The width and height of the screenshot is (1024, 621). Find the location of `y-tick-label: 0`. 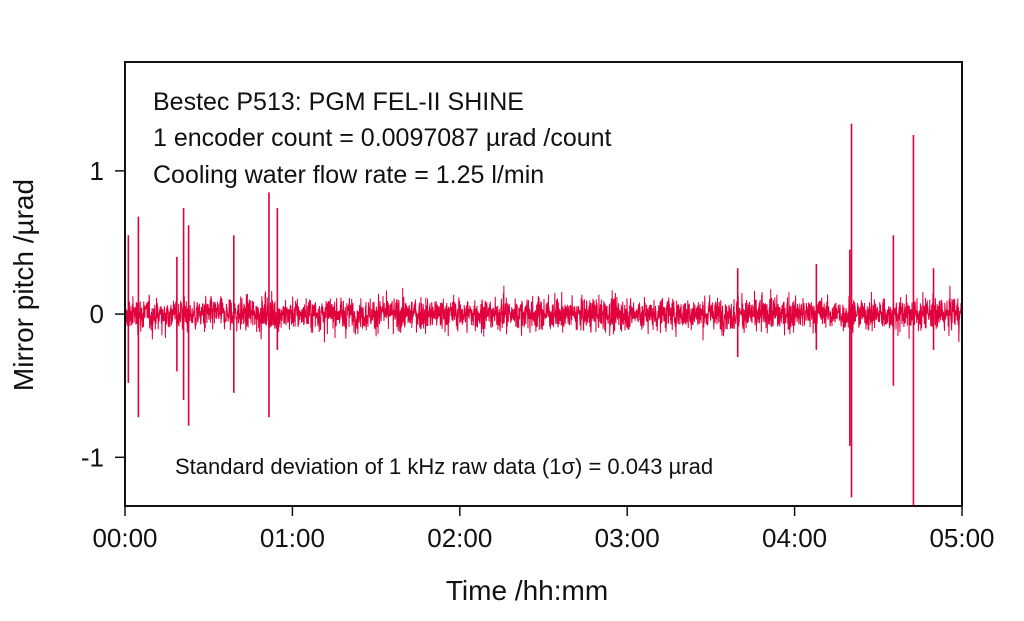

y-tick-label: 0 is located at coordinates (97, 314).